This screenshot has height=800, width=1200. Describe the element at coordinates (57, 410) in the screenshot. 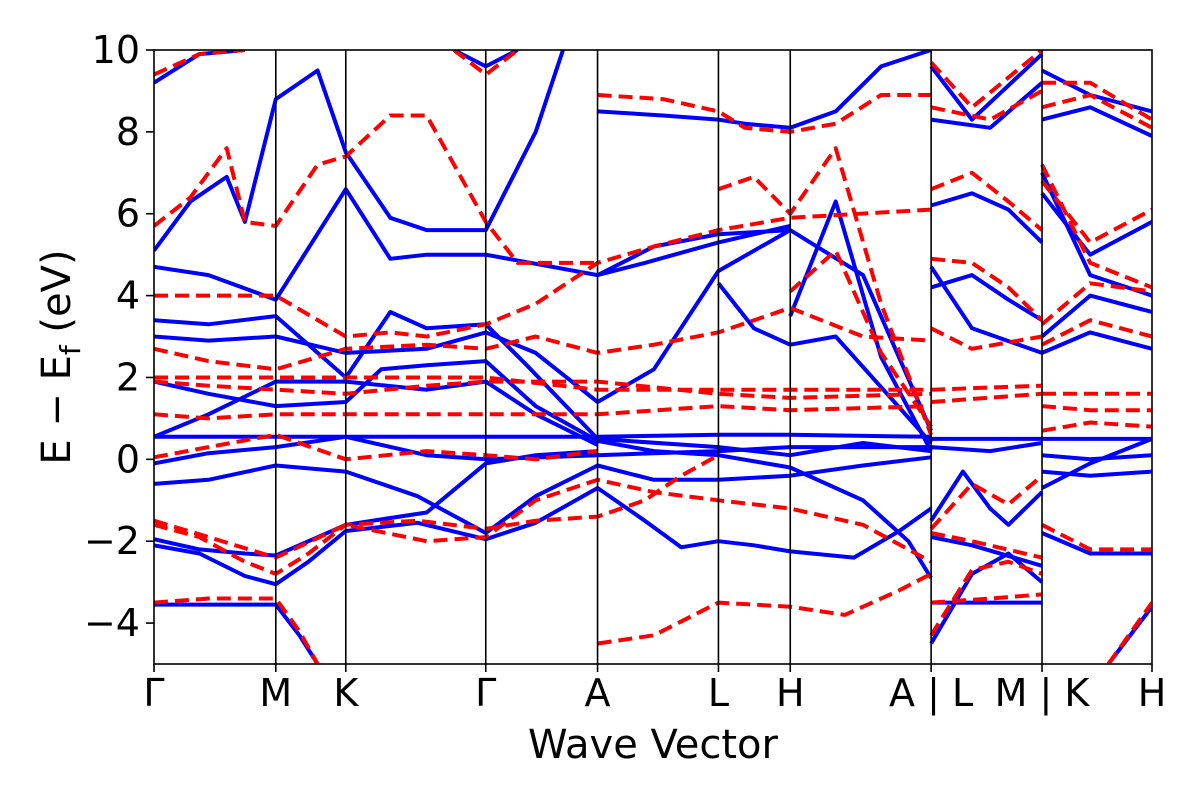

I see `y-axis-title-main: E − E` at that location.